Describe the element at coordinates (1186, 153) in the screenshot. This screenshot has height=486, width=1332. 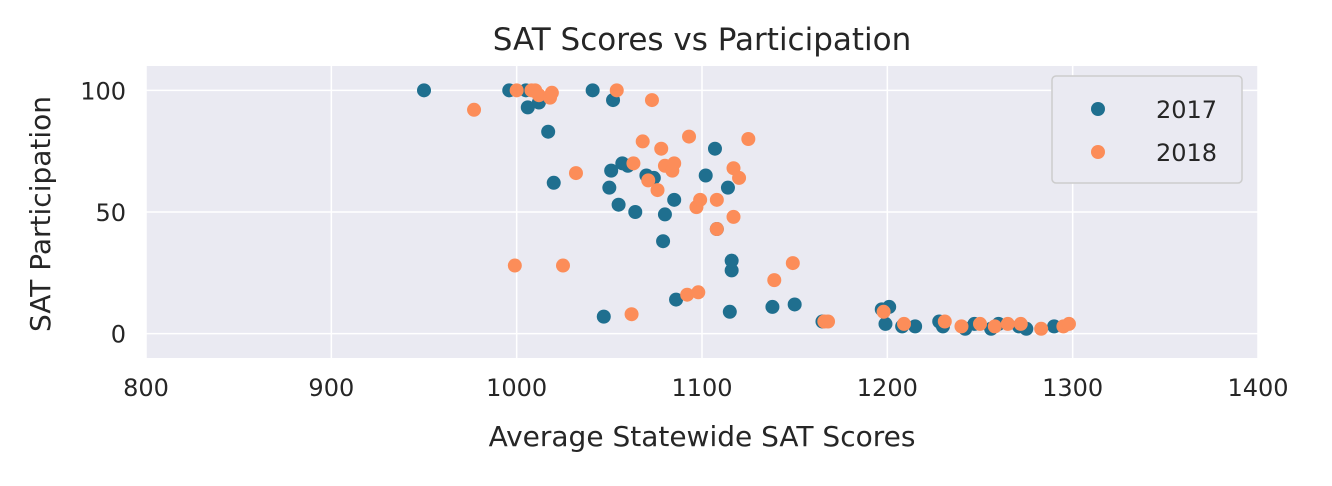
I see `legend-label-2018: 2018` at that location.